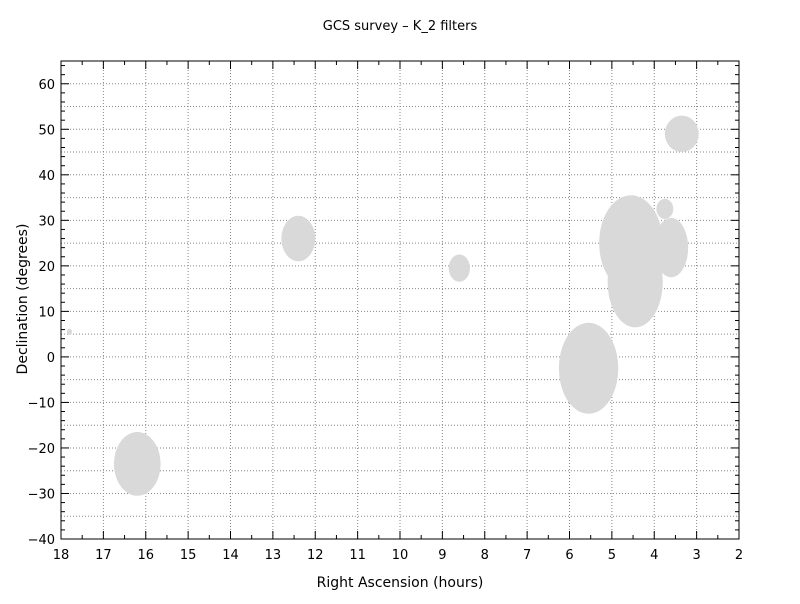 The width and height of the screenshot is (800, 604). Describe the element at coordinates (46, 267) in the screenshot. I see `y-tick-label: 20` at that location.